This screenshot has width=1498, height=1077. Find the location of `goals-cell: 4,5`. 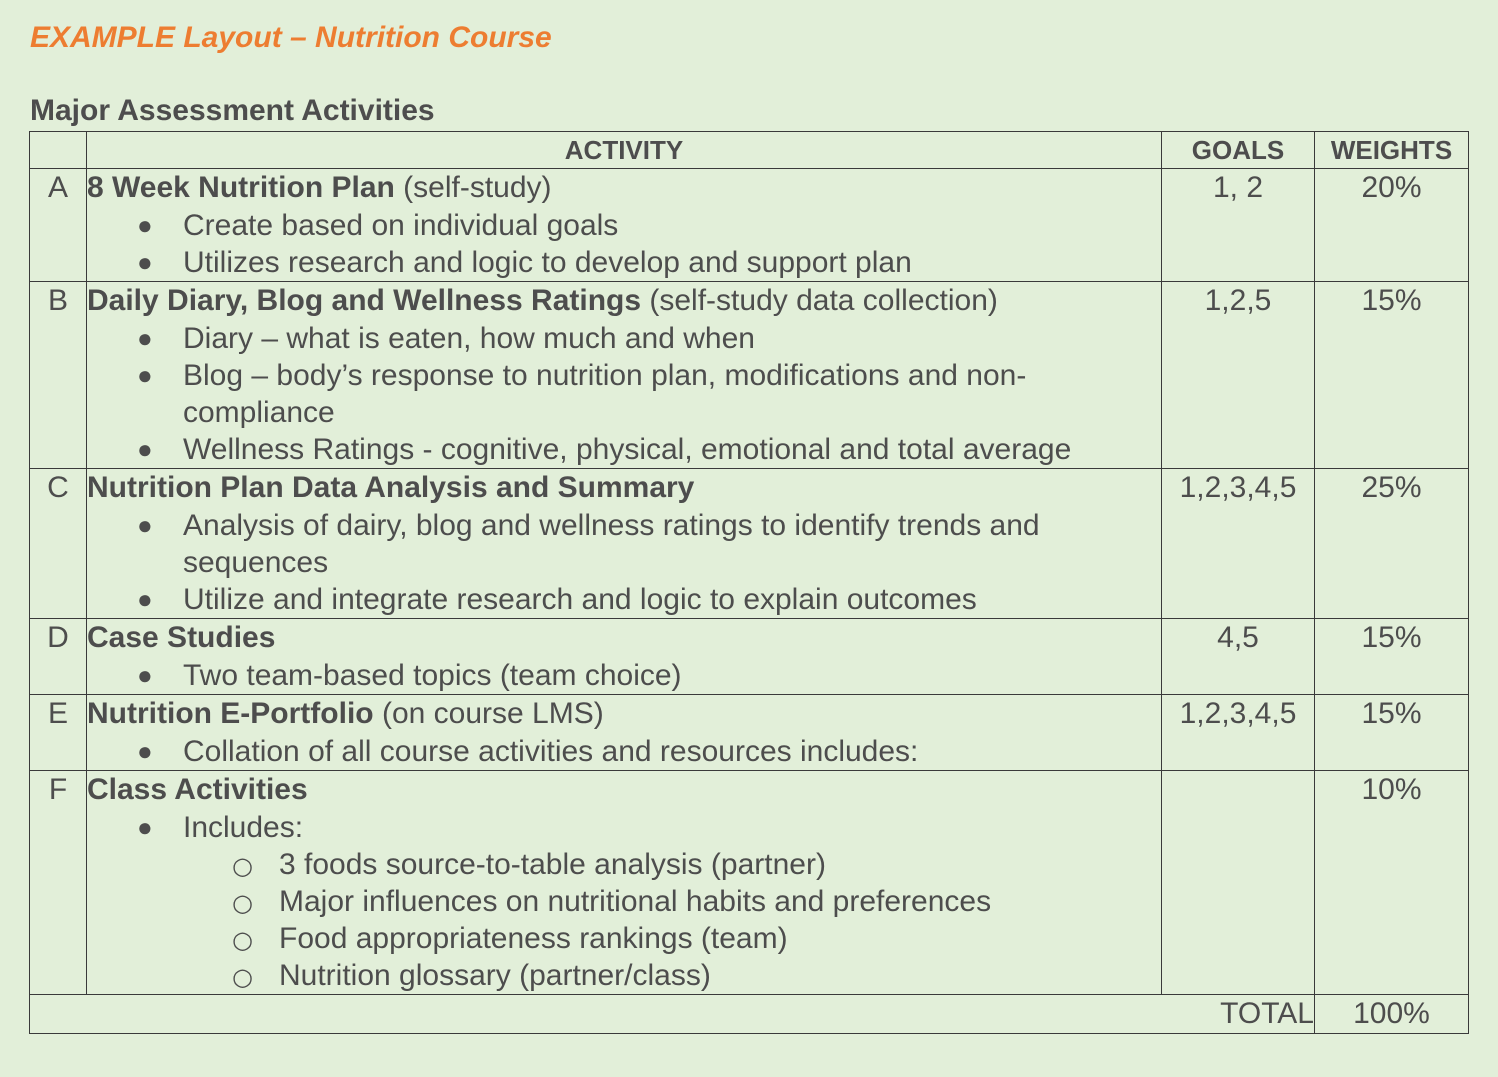

goals-cell: 4,5 is located at coordinates (1238, 656).